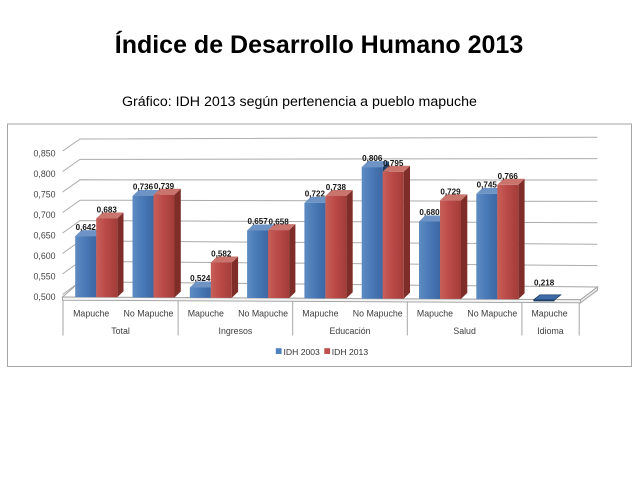 Image resolution: width=638 pixels, height=479 pixels. I want to click on svg-text: 0,739, so click(164, 186).